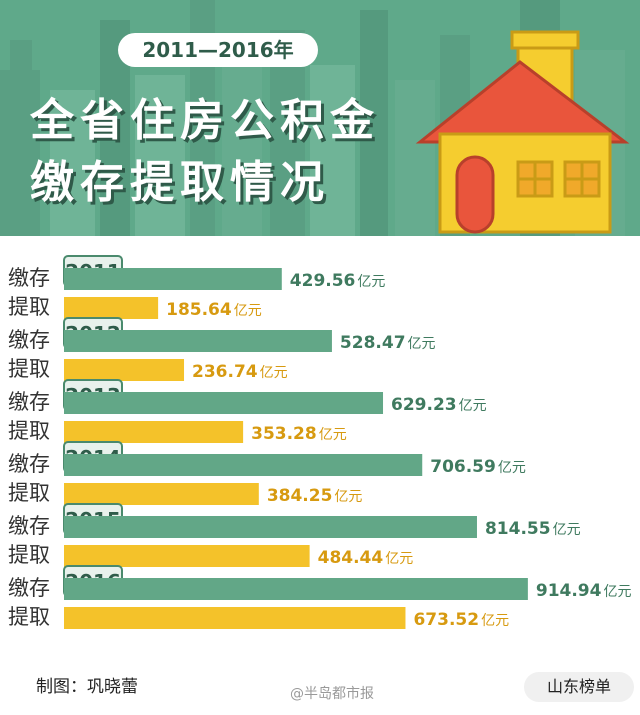 Image resolution: width=640 pixels, height=715 pixels. What do you see at coordinates (579, 687) in the screenshot?
I see `source-badge: 山东榜单` at bounding box center [579, 687].